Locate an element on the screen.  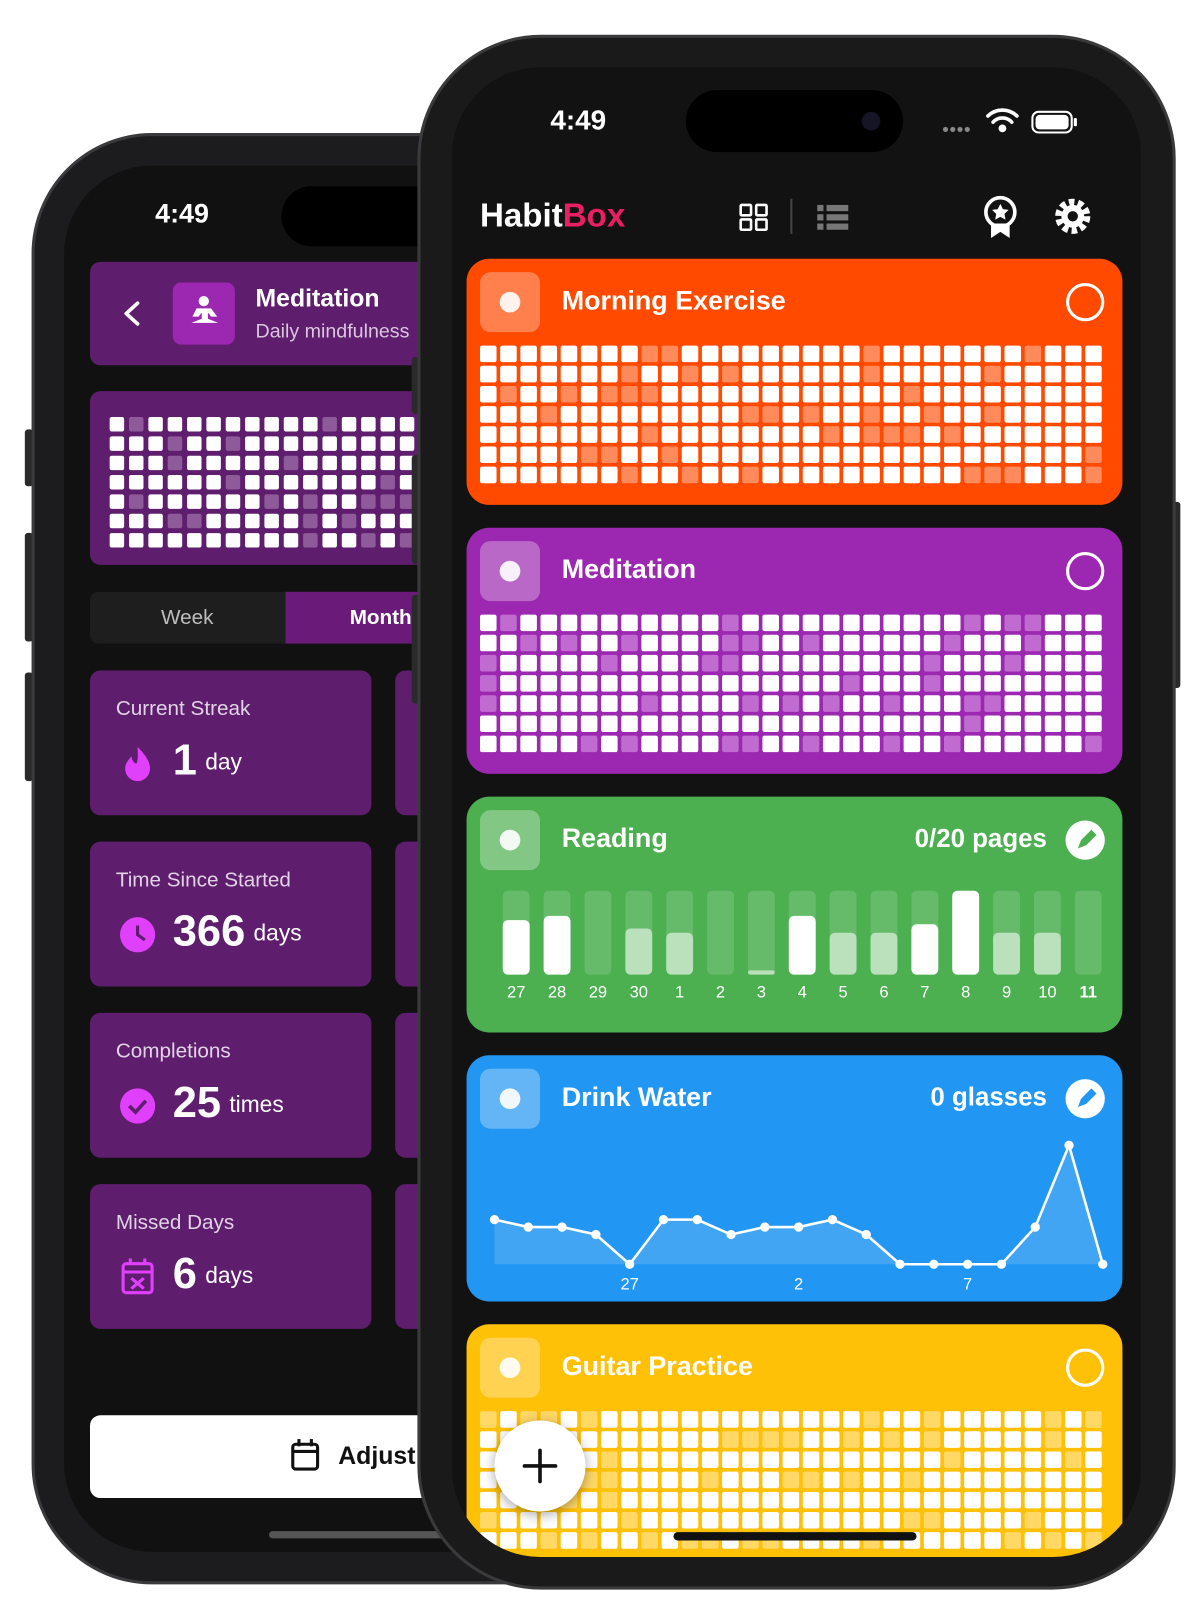
habit-card is located at coordinates (794, 1178).